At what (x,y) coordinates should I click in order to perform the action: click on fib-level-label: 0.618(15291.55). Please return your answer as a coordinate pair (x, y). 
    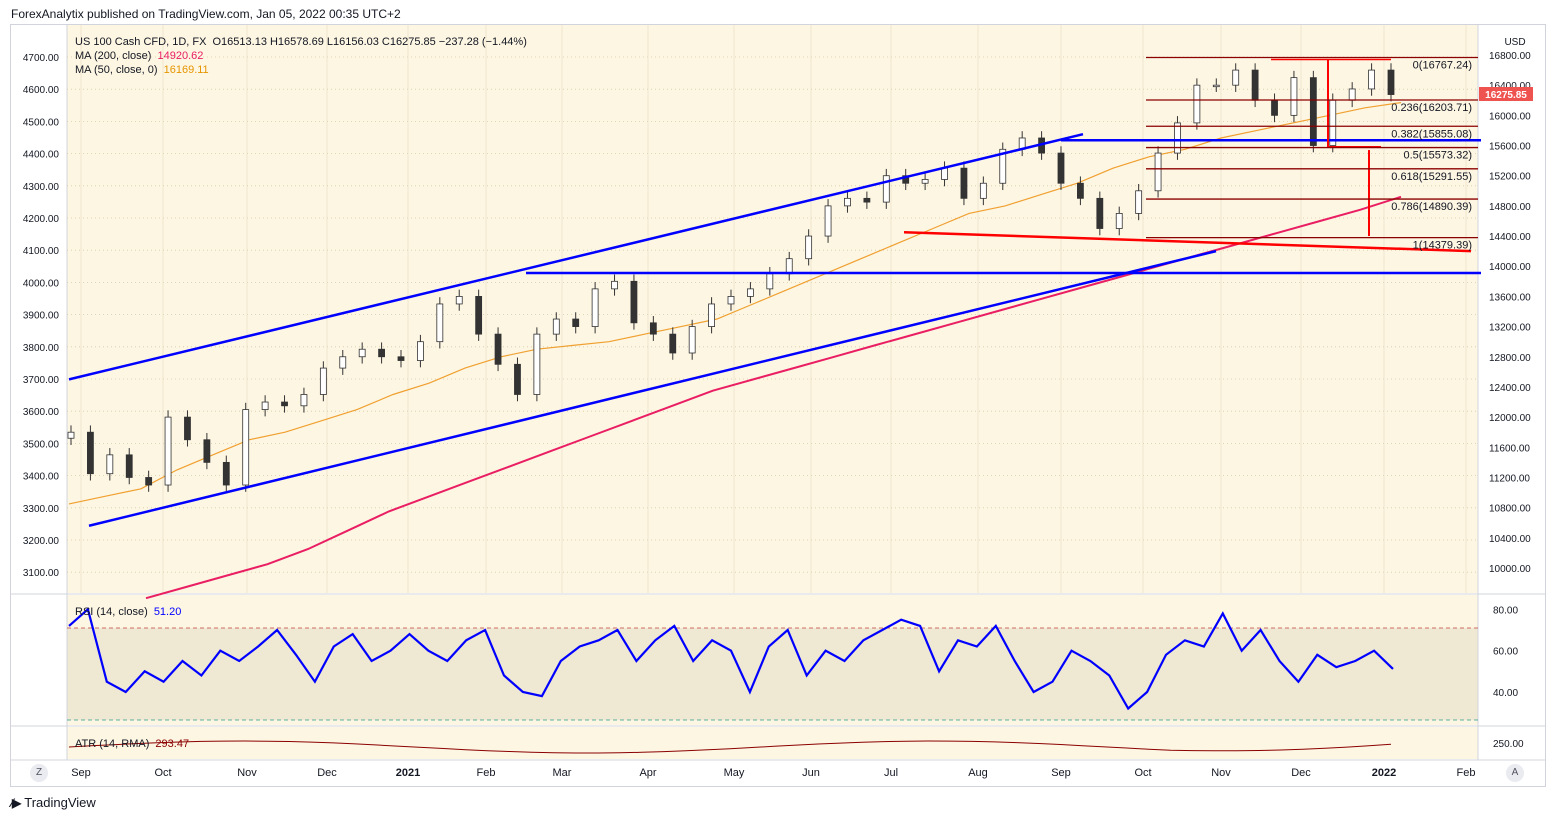
    Looking at the image, I should click on (1431, 177).